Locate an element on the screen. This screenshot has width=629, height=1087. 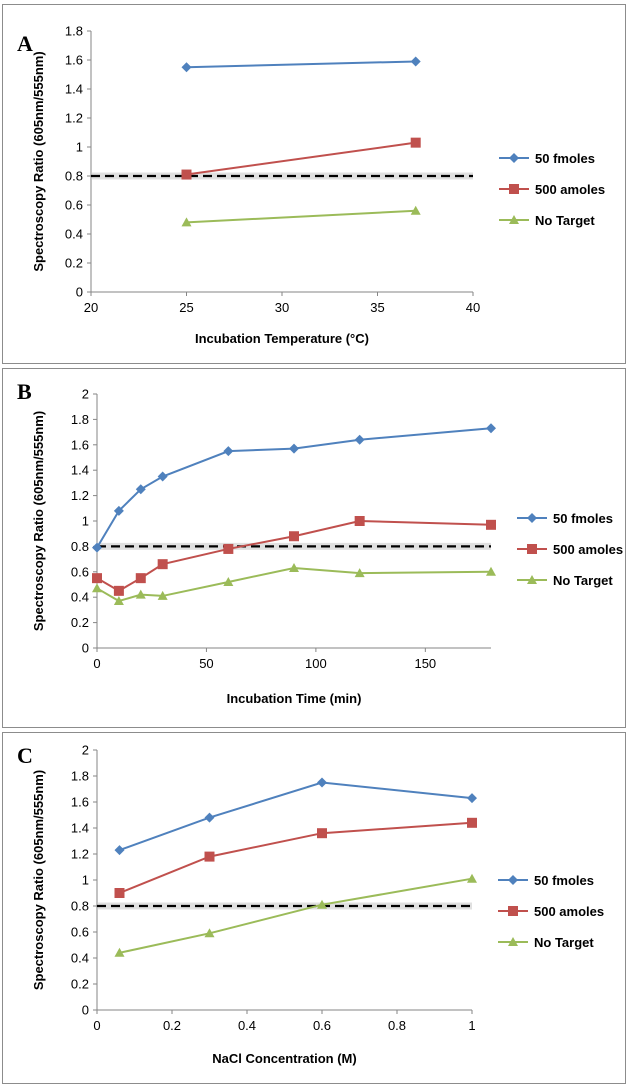
legend-label: 50 fmoles is located at coordinates (583, 518).